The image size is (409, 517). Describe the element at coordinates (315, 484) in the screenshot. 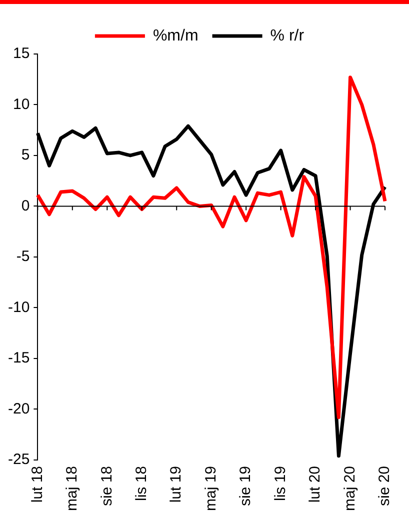

I see `x-tick-label: lut 20` at that location.